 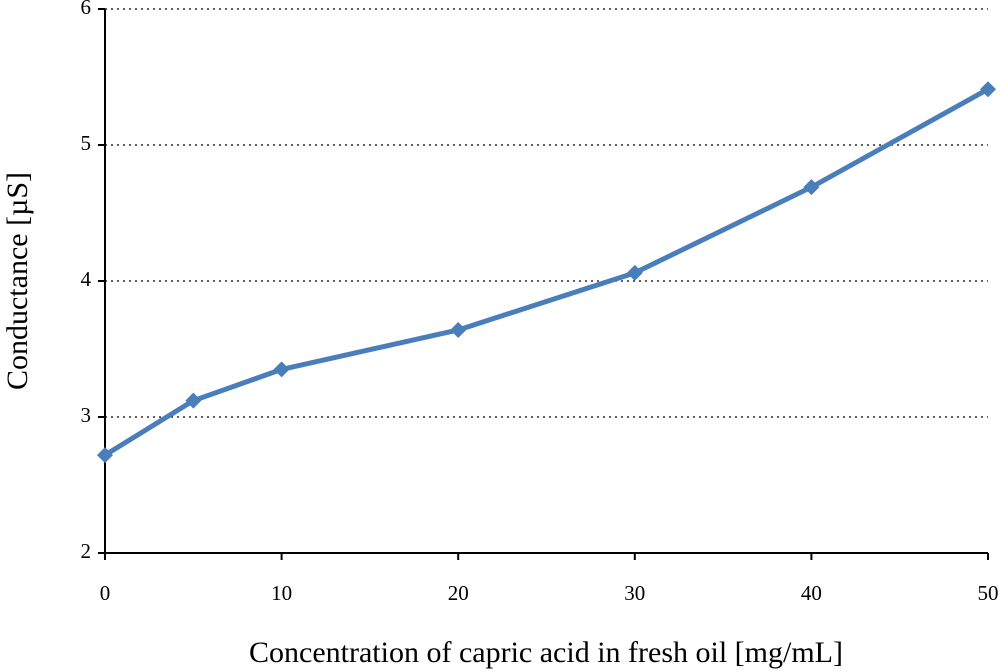 What do you see at coordinates (634, 593) in the screenshot?
I see `x-tick-label: 30` at bounding box center [634, 593].